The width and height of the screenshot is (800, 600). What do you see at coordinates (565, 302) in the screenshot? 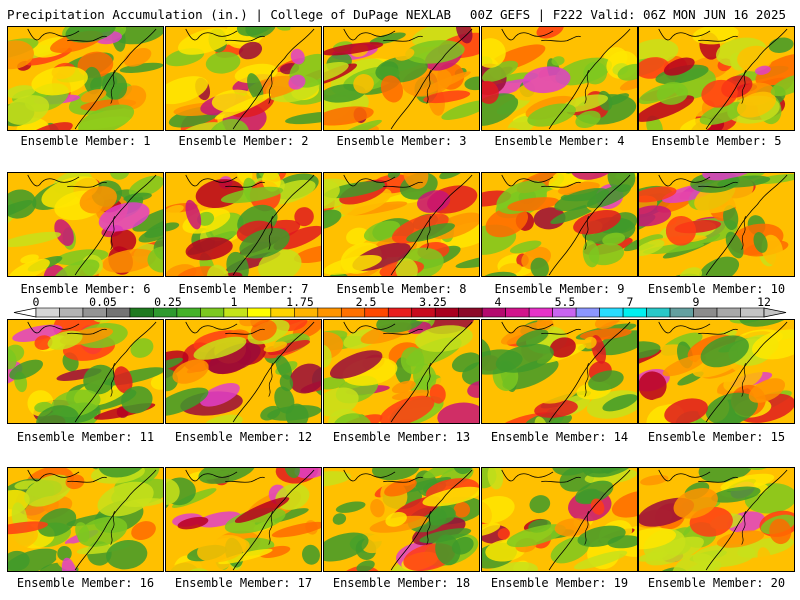
I see `colorbar-tick-label: 5.5` at bounding box center [565, 302].